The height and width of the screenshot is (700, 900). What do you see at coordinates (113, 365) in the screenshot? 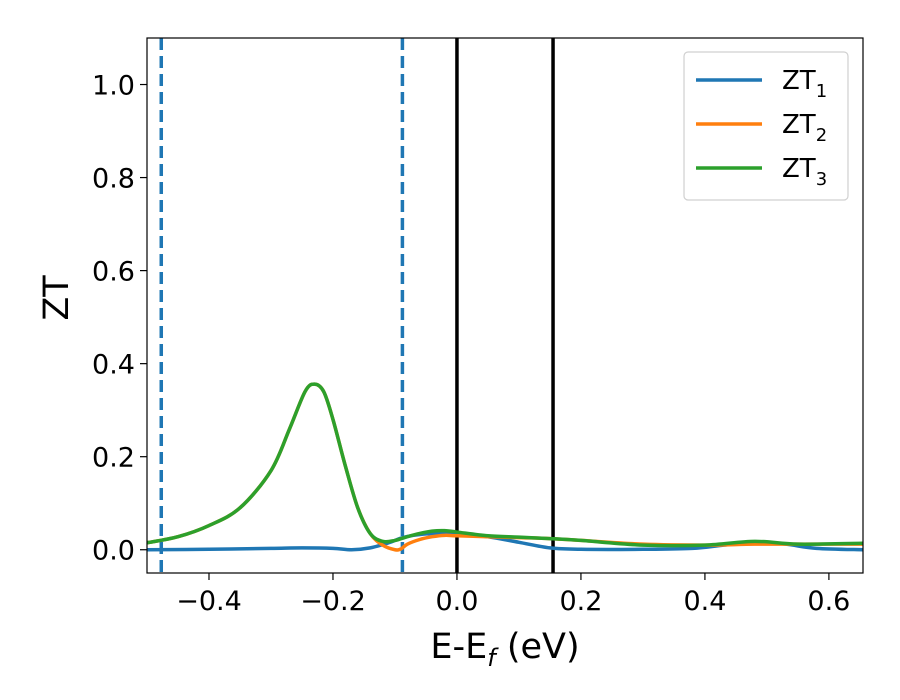
I see `y-tick-label: 0.4` at bounding box center [113, 365].